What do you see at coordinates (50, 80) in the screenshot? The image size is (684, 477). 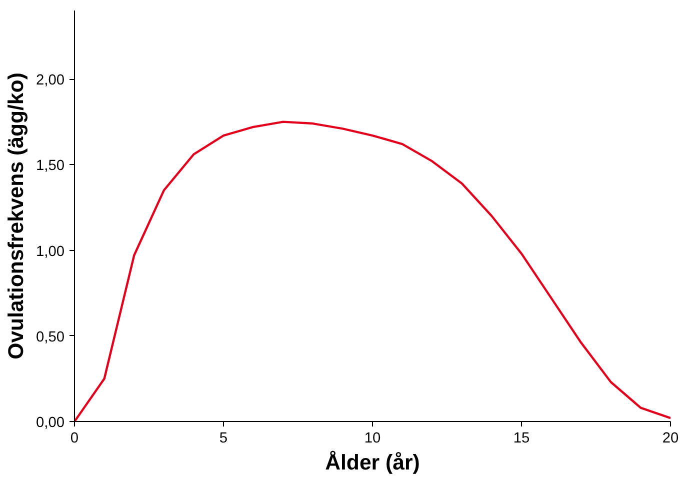 I see `y-tick-label: 2,00` at bounding box center [50, 80].